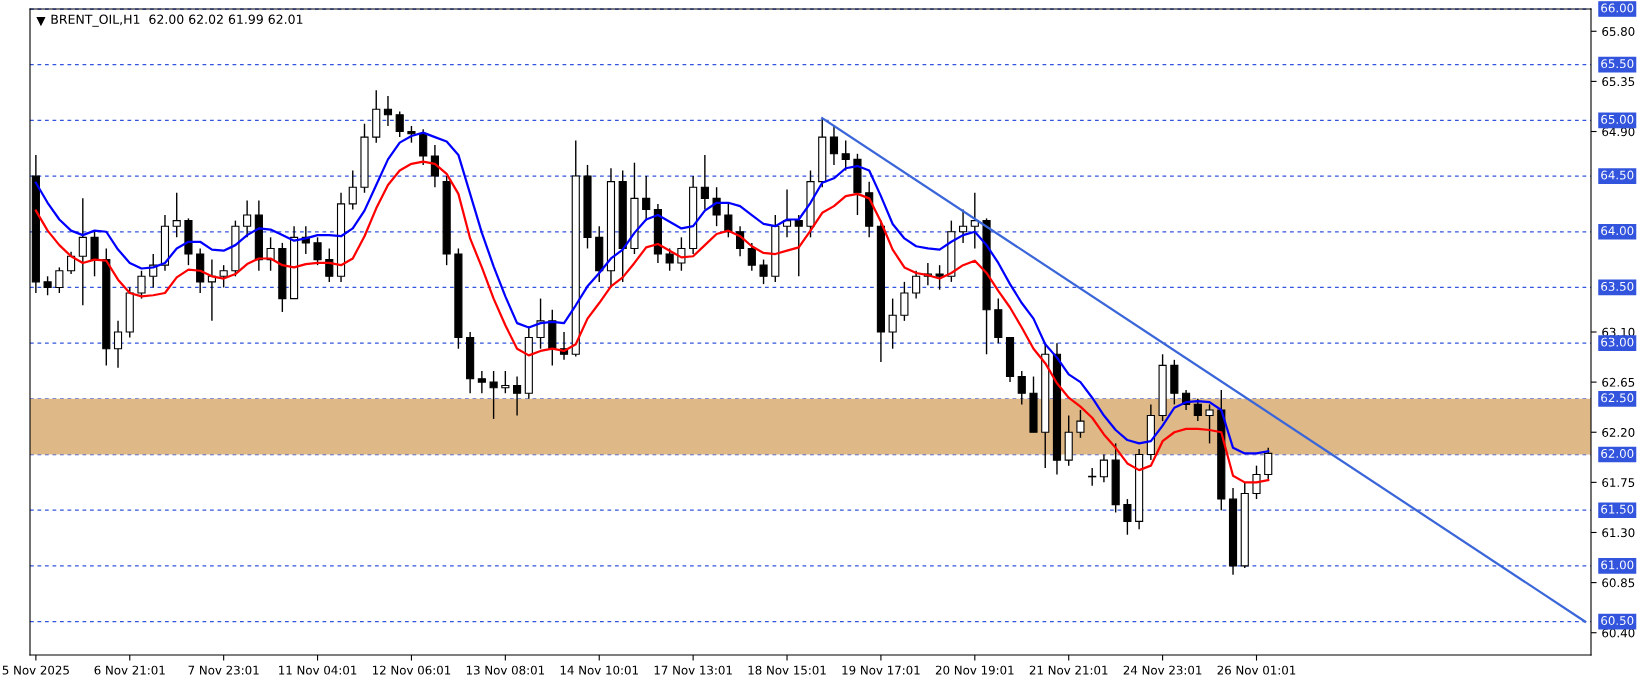 The image size is (1641, 678). What do you see at coordinates (1617, 64) in the screenshot?
I see `ref-line-label: 65.50` at bounding box center [1617, 64].